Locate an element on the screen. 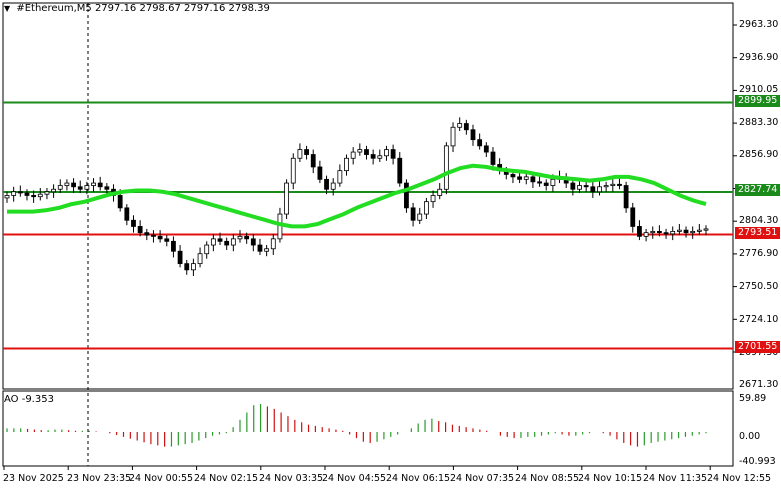  time-axis-label: 24 Nov 06:15 is located at coordinates (418, 478).